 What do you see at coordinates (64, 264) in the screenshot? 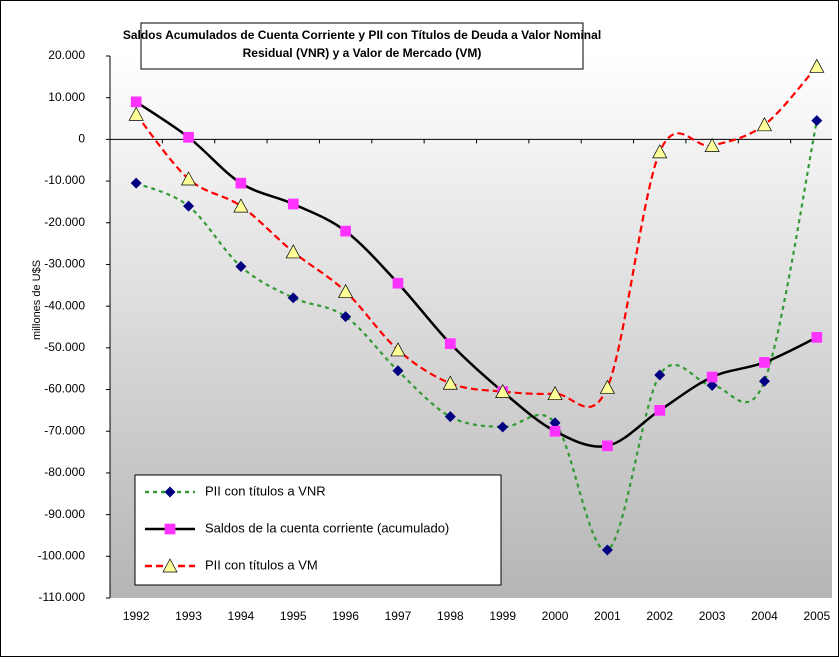
I see `y-tick-label: -30.000` at bounding box center [64, 264].